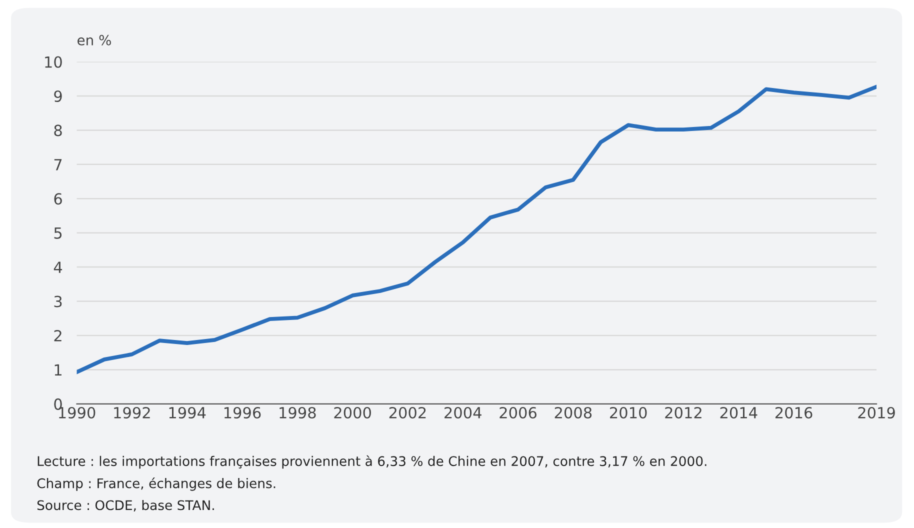 The width and height of the screenshot is (914, 528). Describe the element at coordinates (463, 412) in the screenshot. I see `x-tick-label: 2004` at that location.